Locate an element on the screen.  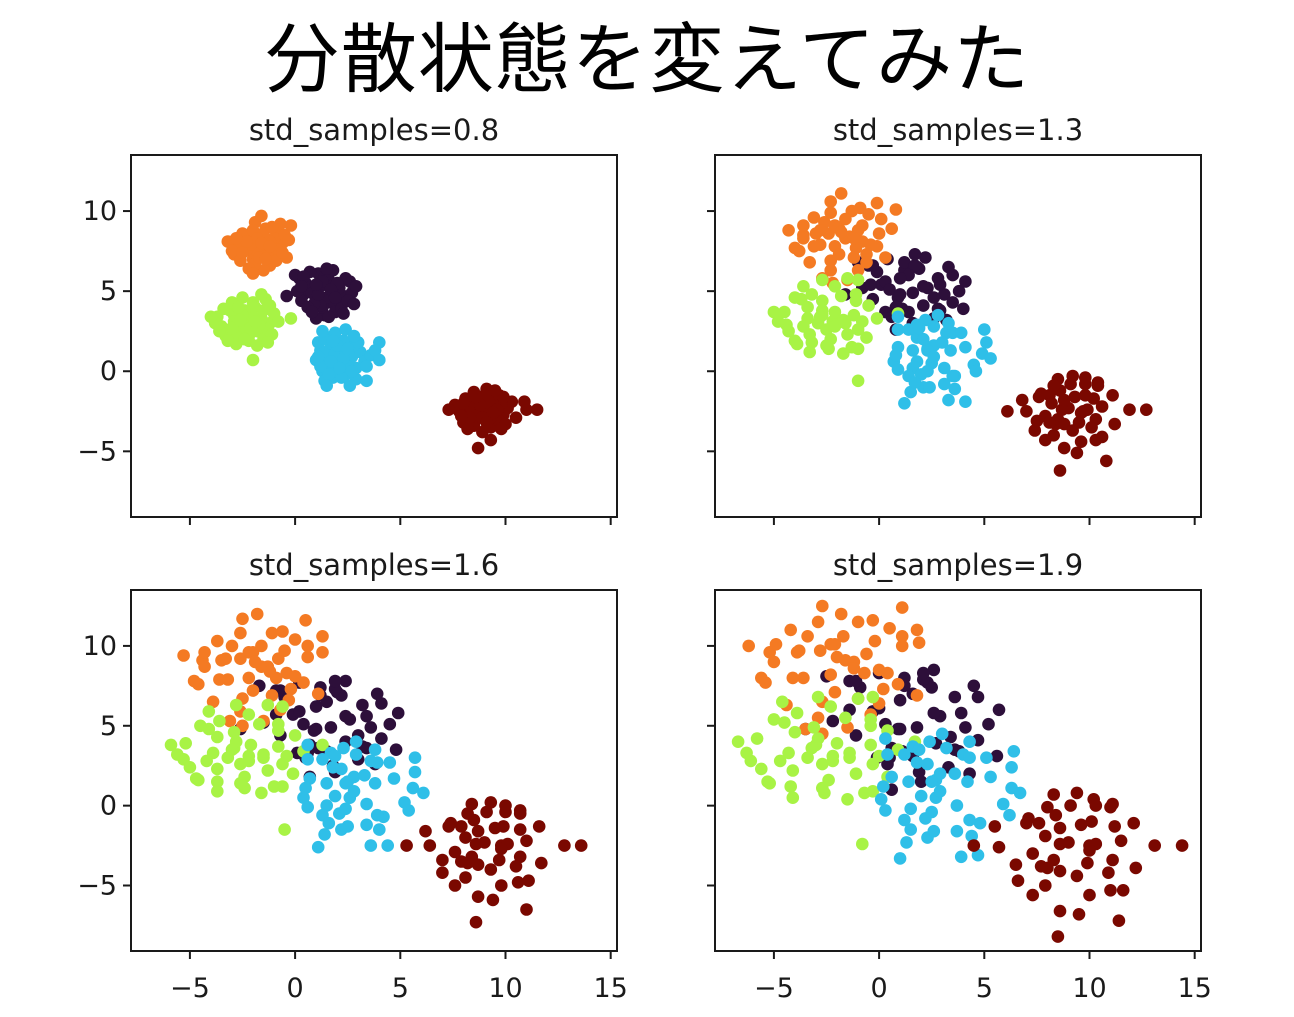
x-tick-label: 10 is located at coordinates (505, 988).